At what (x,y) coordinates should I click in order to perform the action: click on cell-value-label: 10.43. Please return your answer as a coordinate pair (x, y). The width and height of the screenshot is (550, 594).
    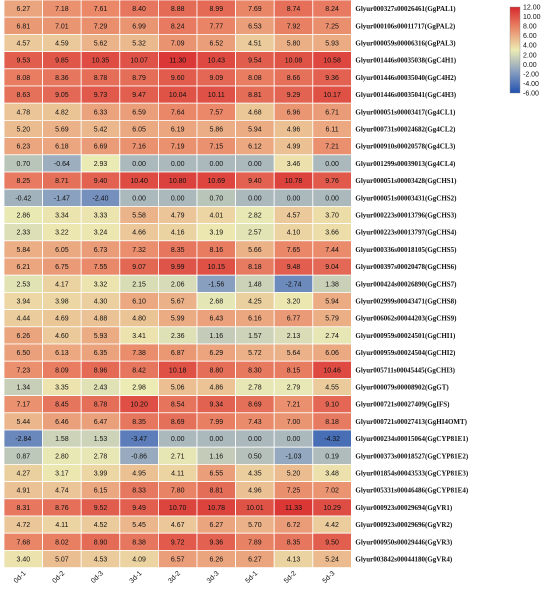
    Looking at the image, I should click on (217, 61).